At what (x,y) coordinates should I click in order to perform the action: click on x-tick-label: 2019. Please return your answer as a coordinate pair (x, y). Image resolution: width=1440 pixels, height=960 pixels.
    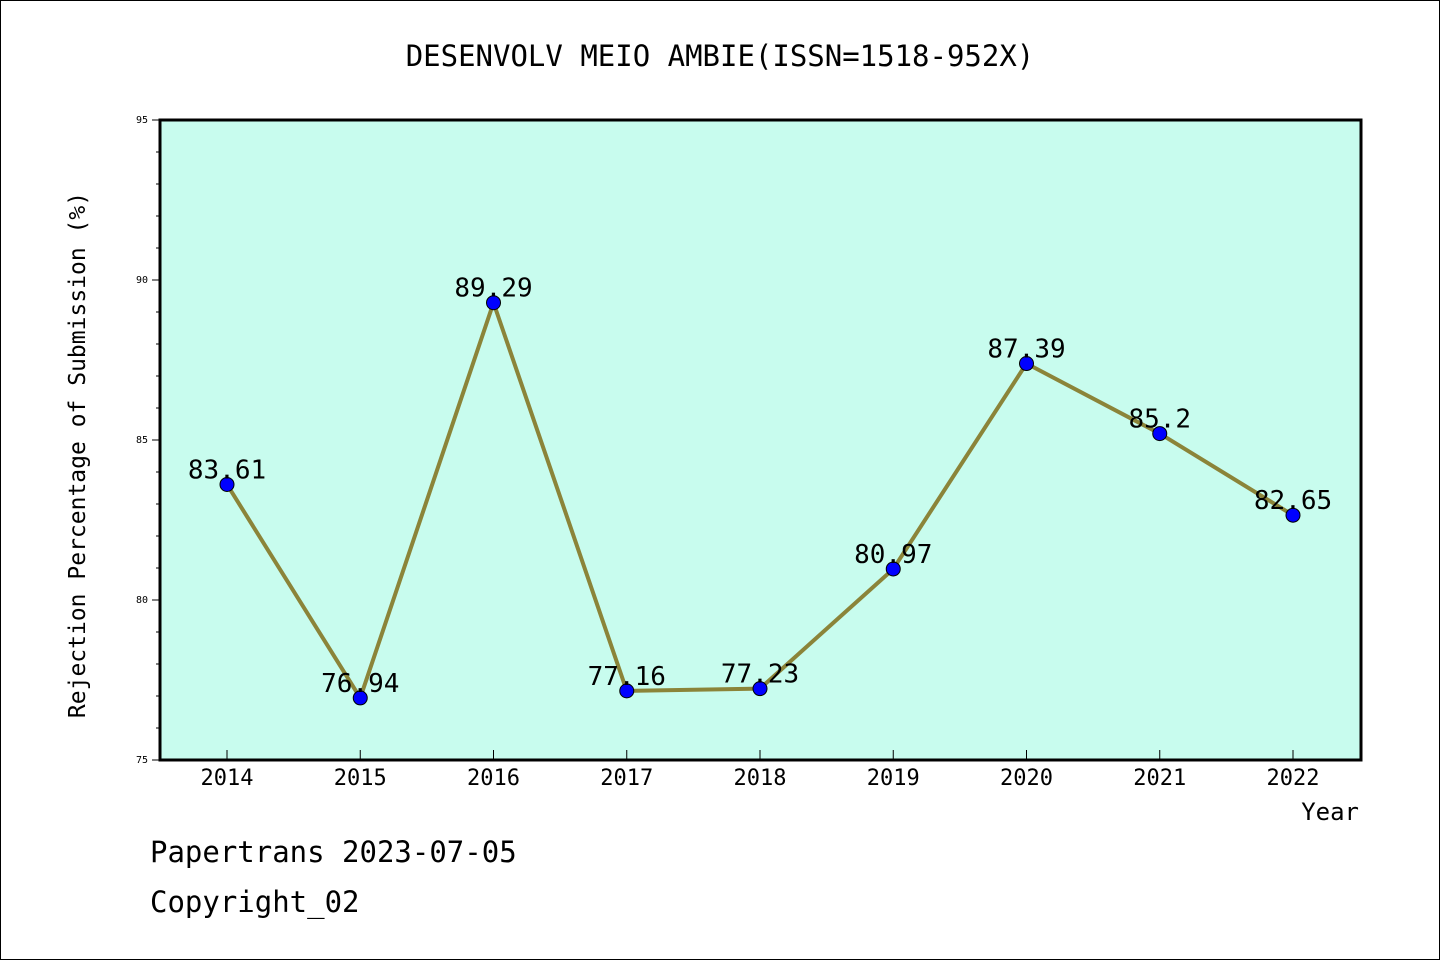
    Looking at the image, I should click on (893, 778).